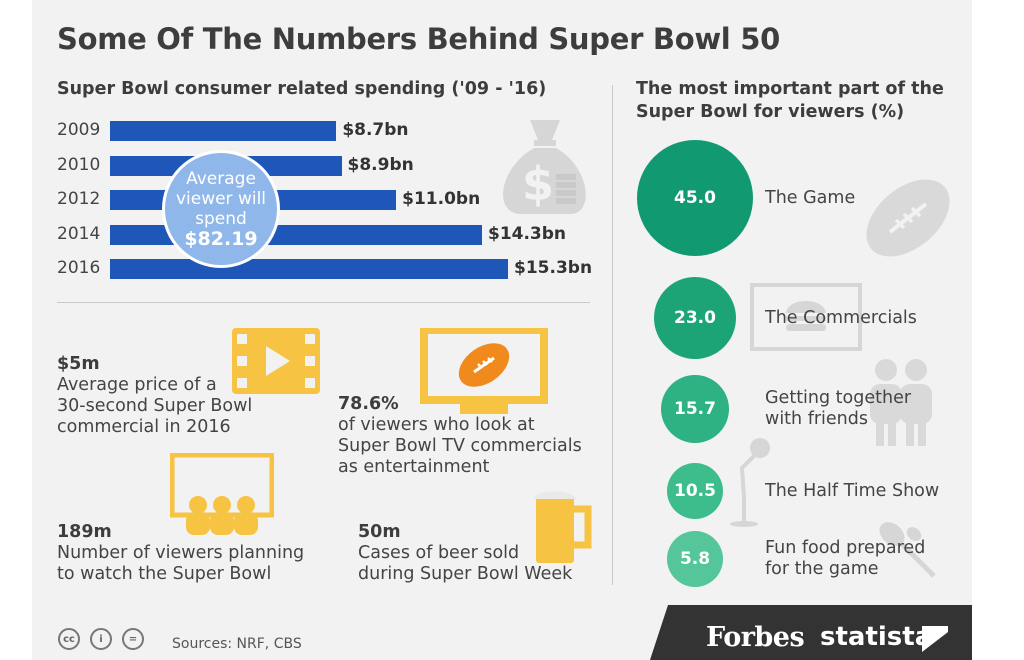 The width and height of the screenshot is (1024, 660). Describe the element at coordinates (380, 164) in the screenshot. I see `bar-value-label: $8.9bn` at that location.